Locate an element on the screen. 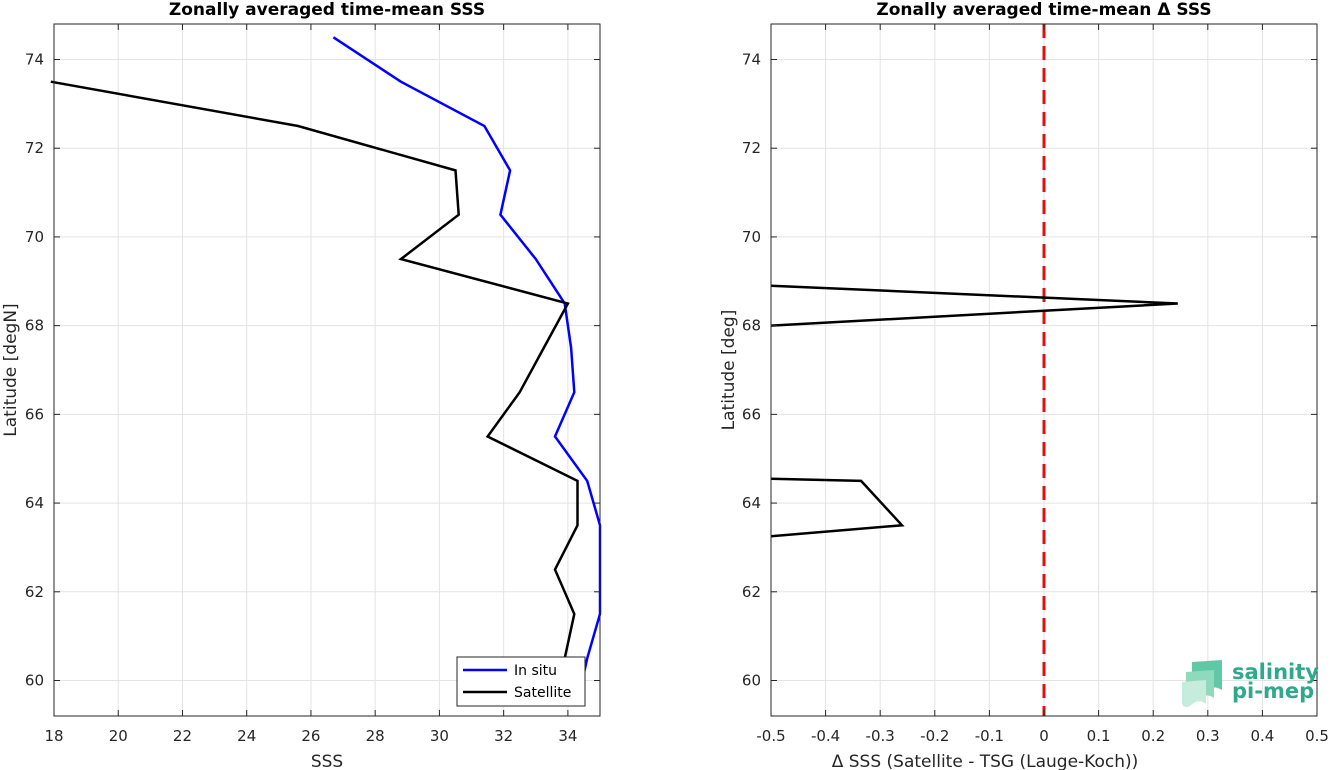  x-tick-label: 0 is located at coordinates (1044, 736).